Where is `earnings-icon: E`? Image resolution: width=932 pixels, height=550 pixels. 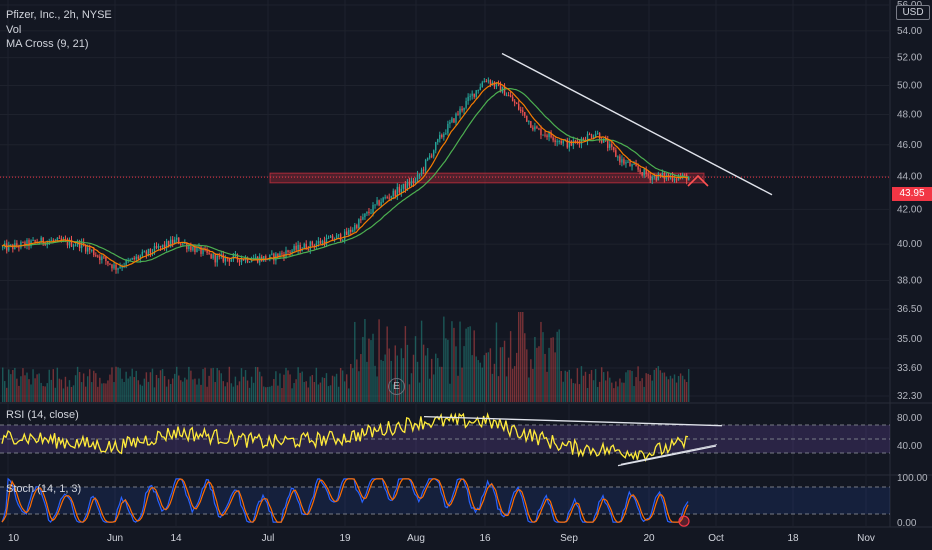
earnings-icon: E is located at coordinates (396, 386).